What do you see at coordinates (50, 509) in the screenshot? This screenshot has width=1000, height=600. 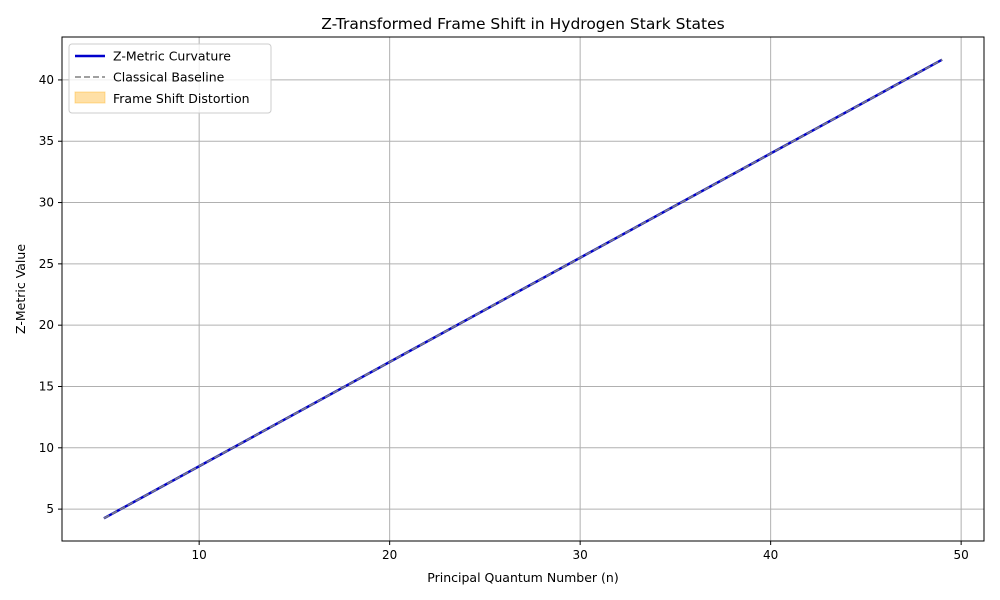 I see `y-tick-label: 5` at bounding box center [50, 509].